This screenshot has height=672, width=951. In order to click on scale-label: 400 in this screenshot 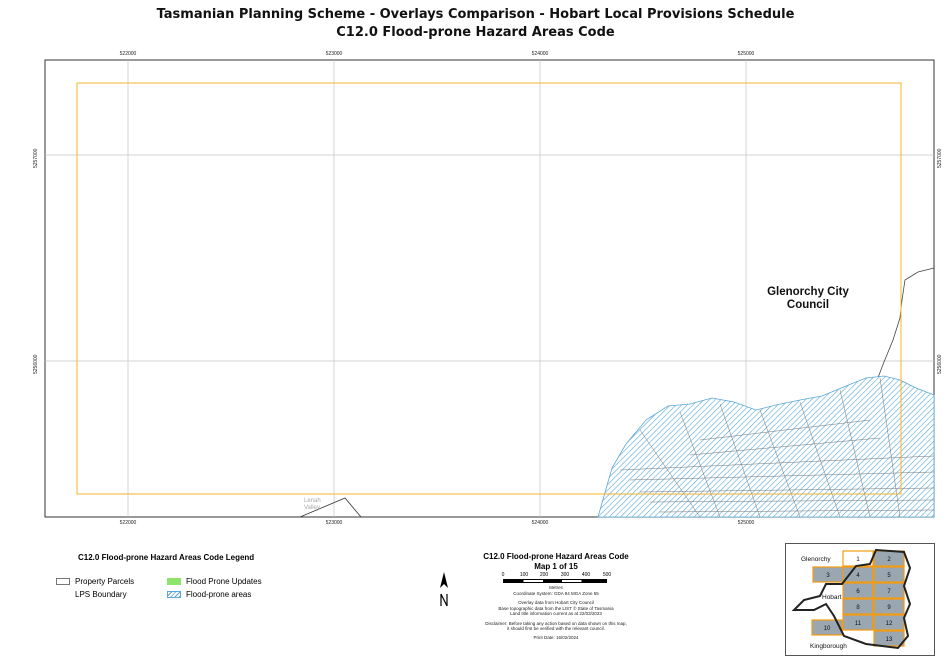, I will do `click(586, 575)`.